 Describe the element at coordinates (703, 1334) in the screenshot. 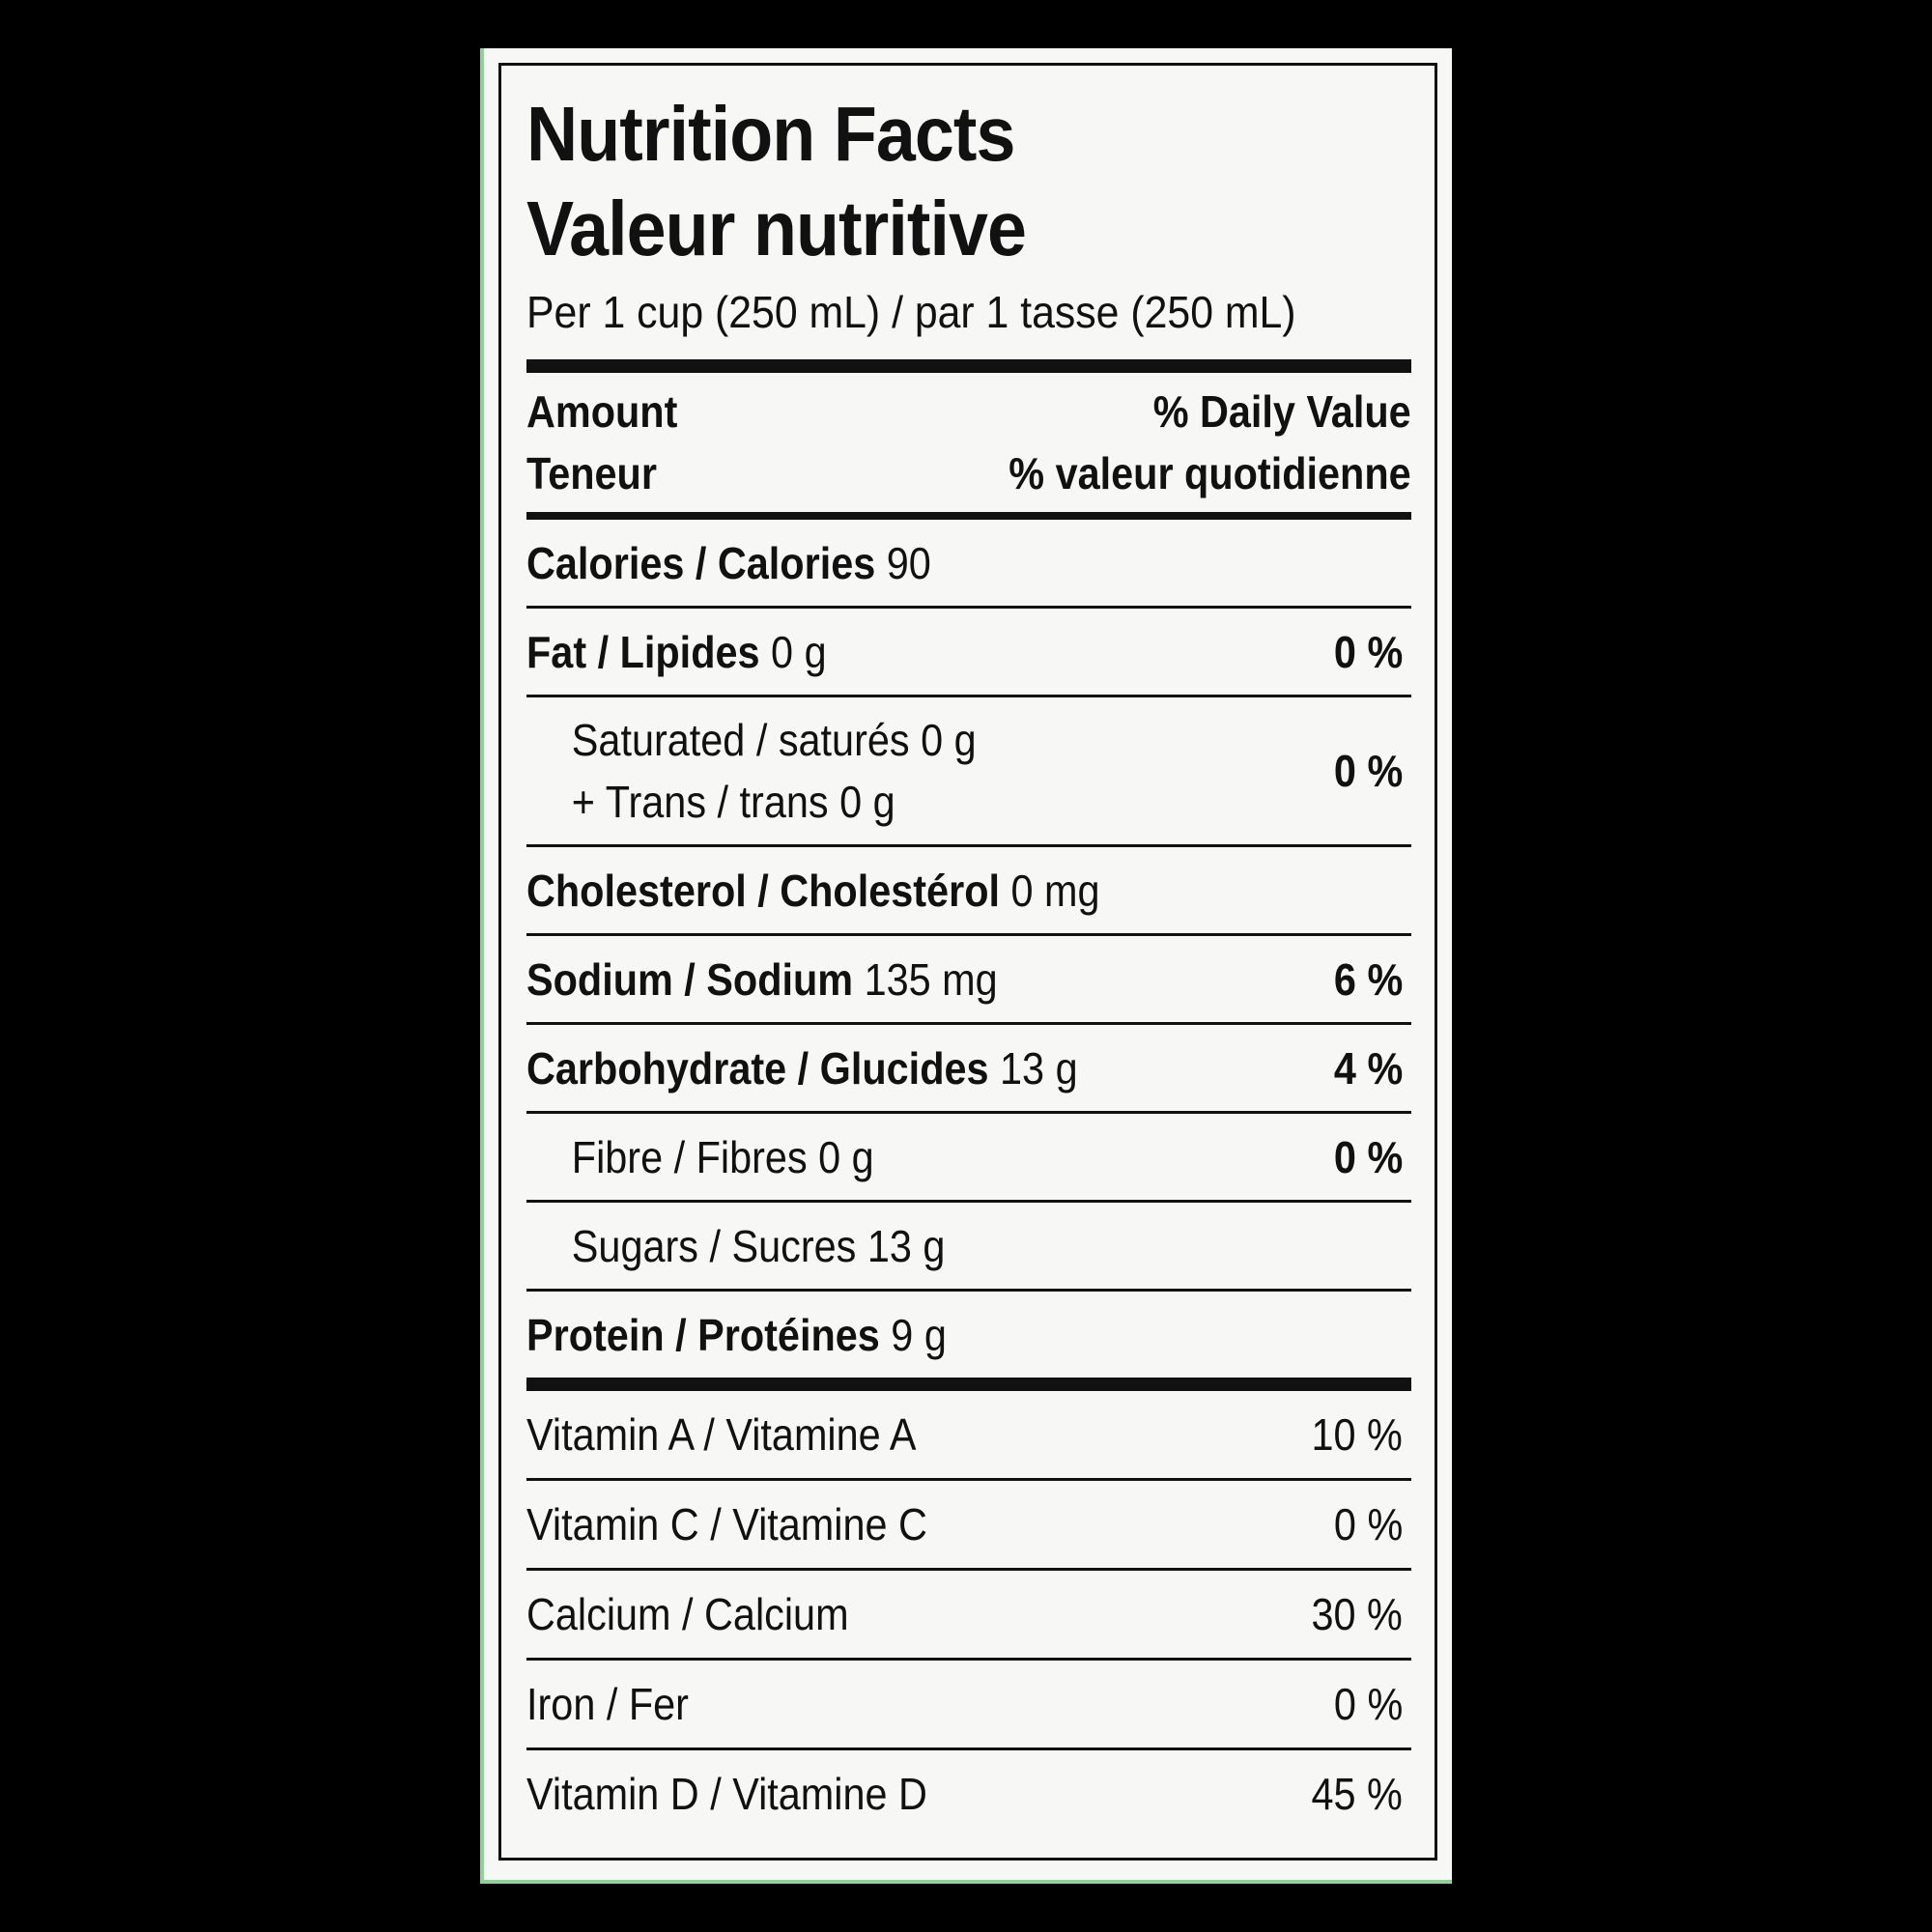

I see `protein-label: Protein / Protéines` at that location.